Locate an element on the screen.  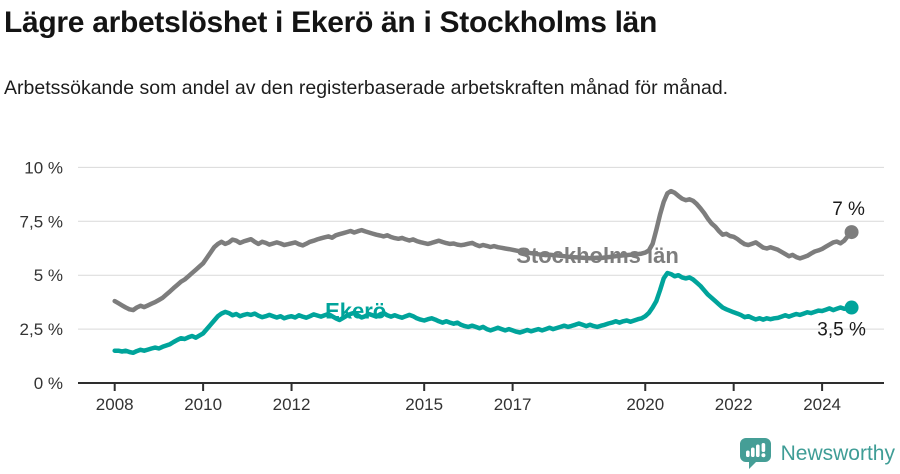
newsworthy-logo-icon is located at coordinates (755, 453).